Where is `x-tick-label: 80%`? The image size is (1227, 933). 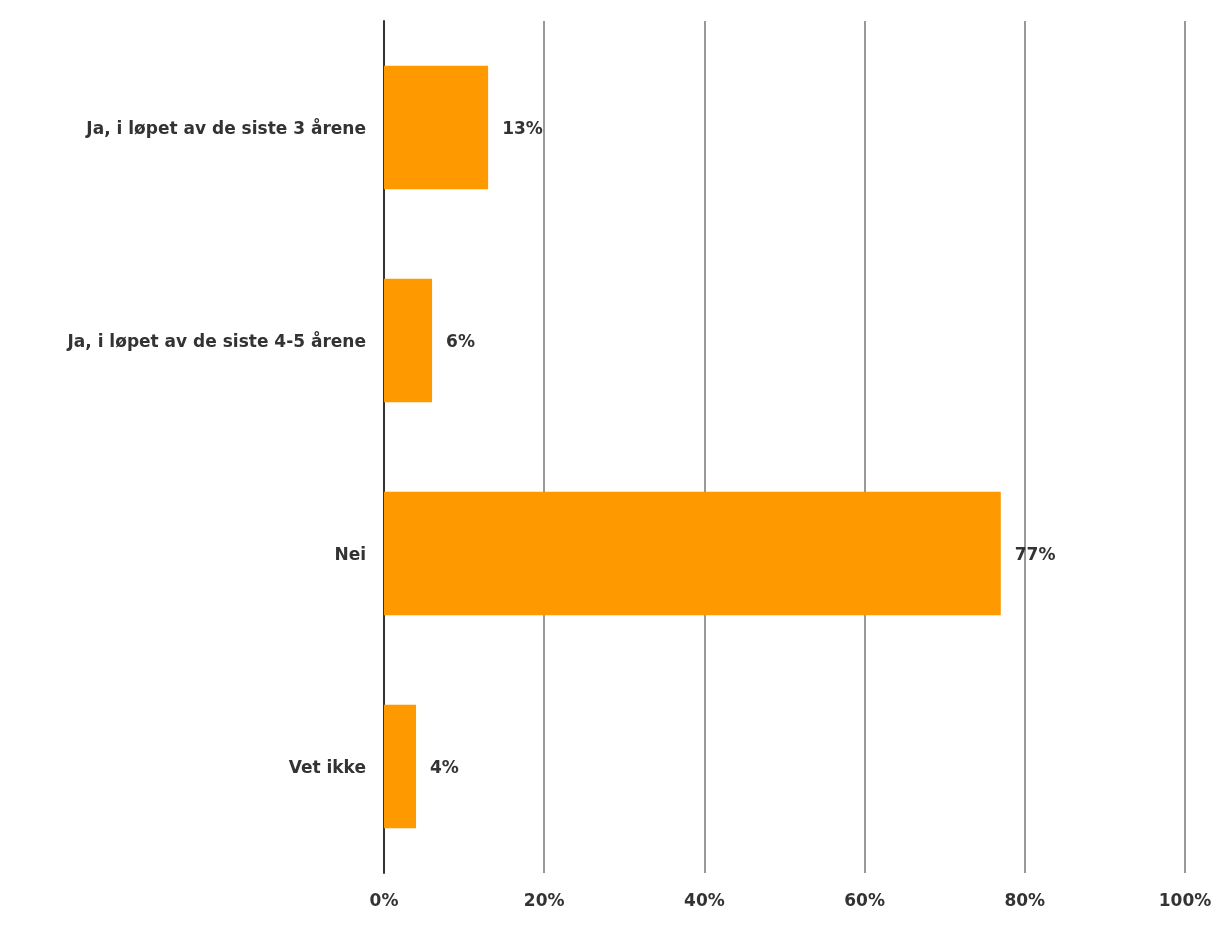
x-tick-label: 80% is located at coordinates (1025, 899).